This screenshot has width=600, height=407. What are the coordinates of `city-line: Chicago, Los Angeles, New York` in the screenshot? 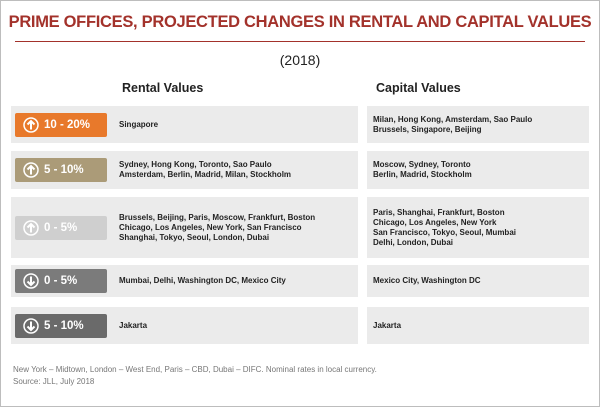 It's located at (435, 222).